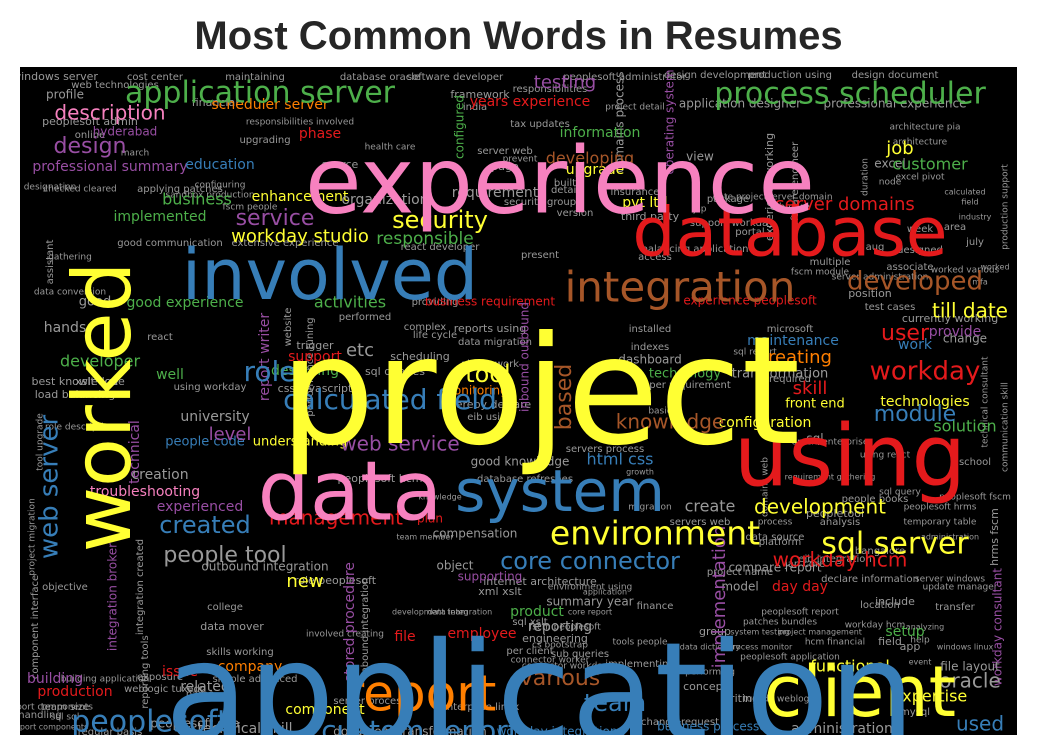 Image resolution: width=1037 pixels, height=753 pixels. What do you see at coordinates (270, 105) in the screenshot?
I see `word-scheduler-server: scheduler server` at bounding box center [270, 105].